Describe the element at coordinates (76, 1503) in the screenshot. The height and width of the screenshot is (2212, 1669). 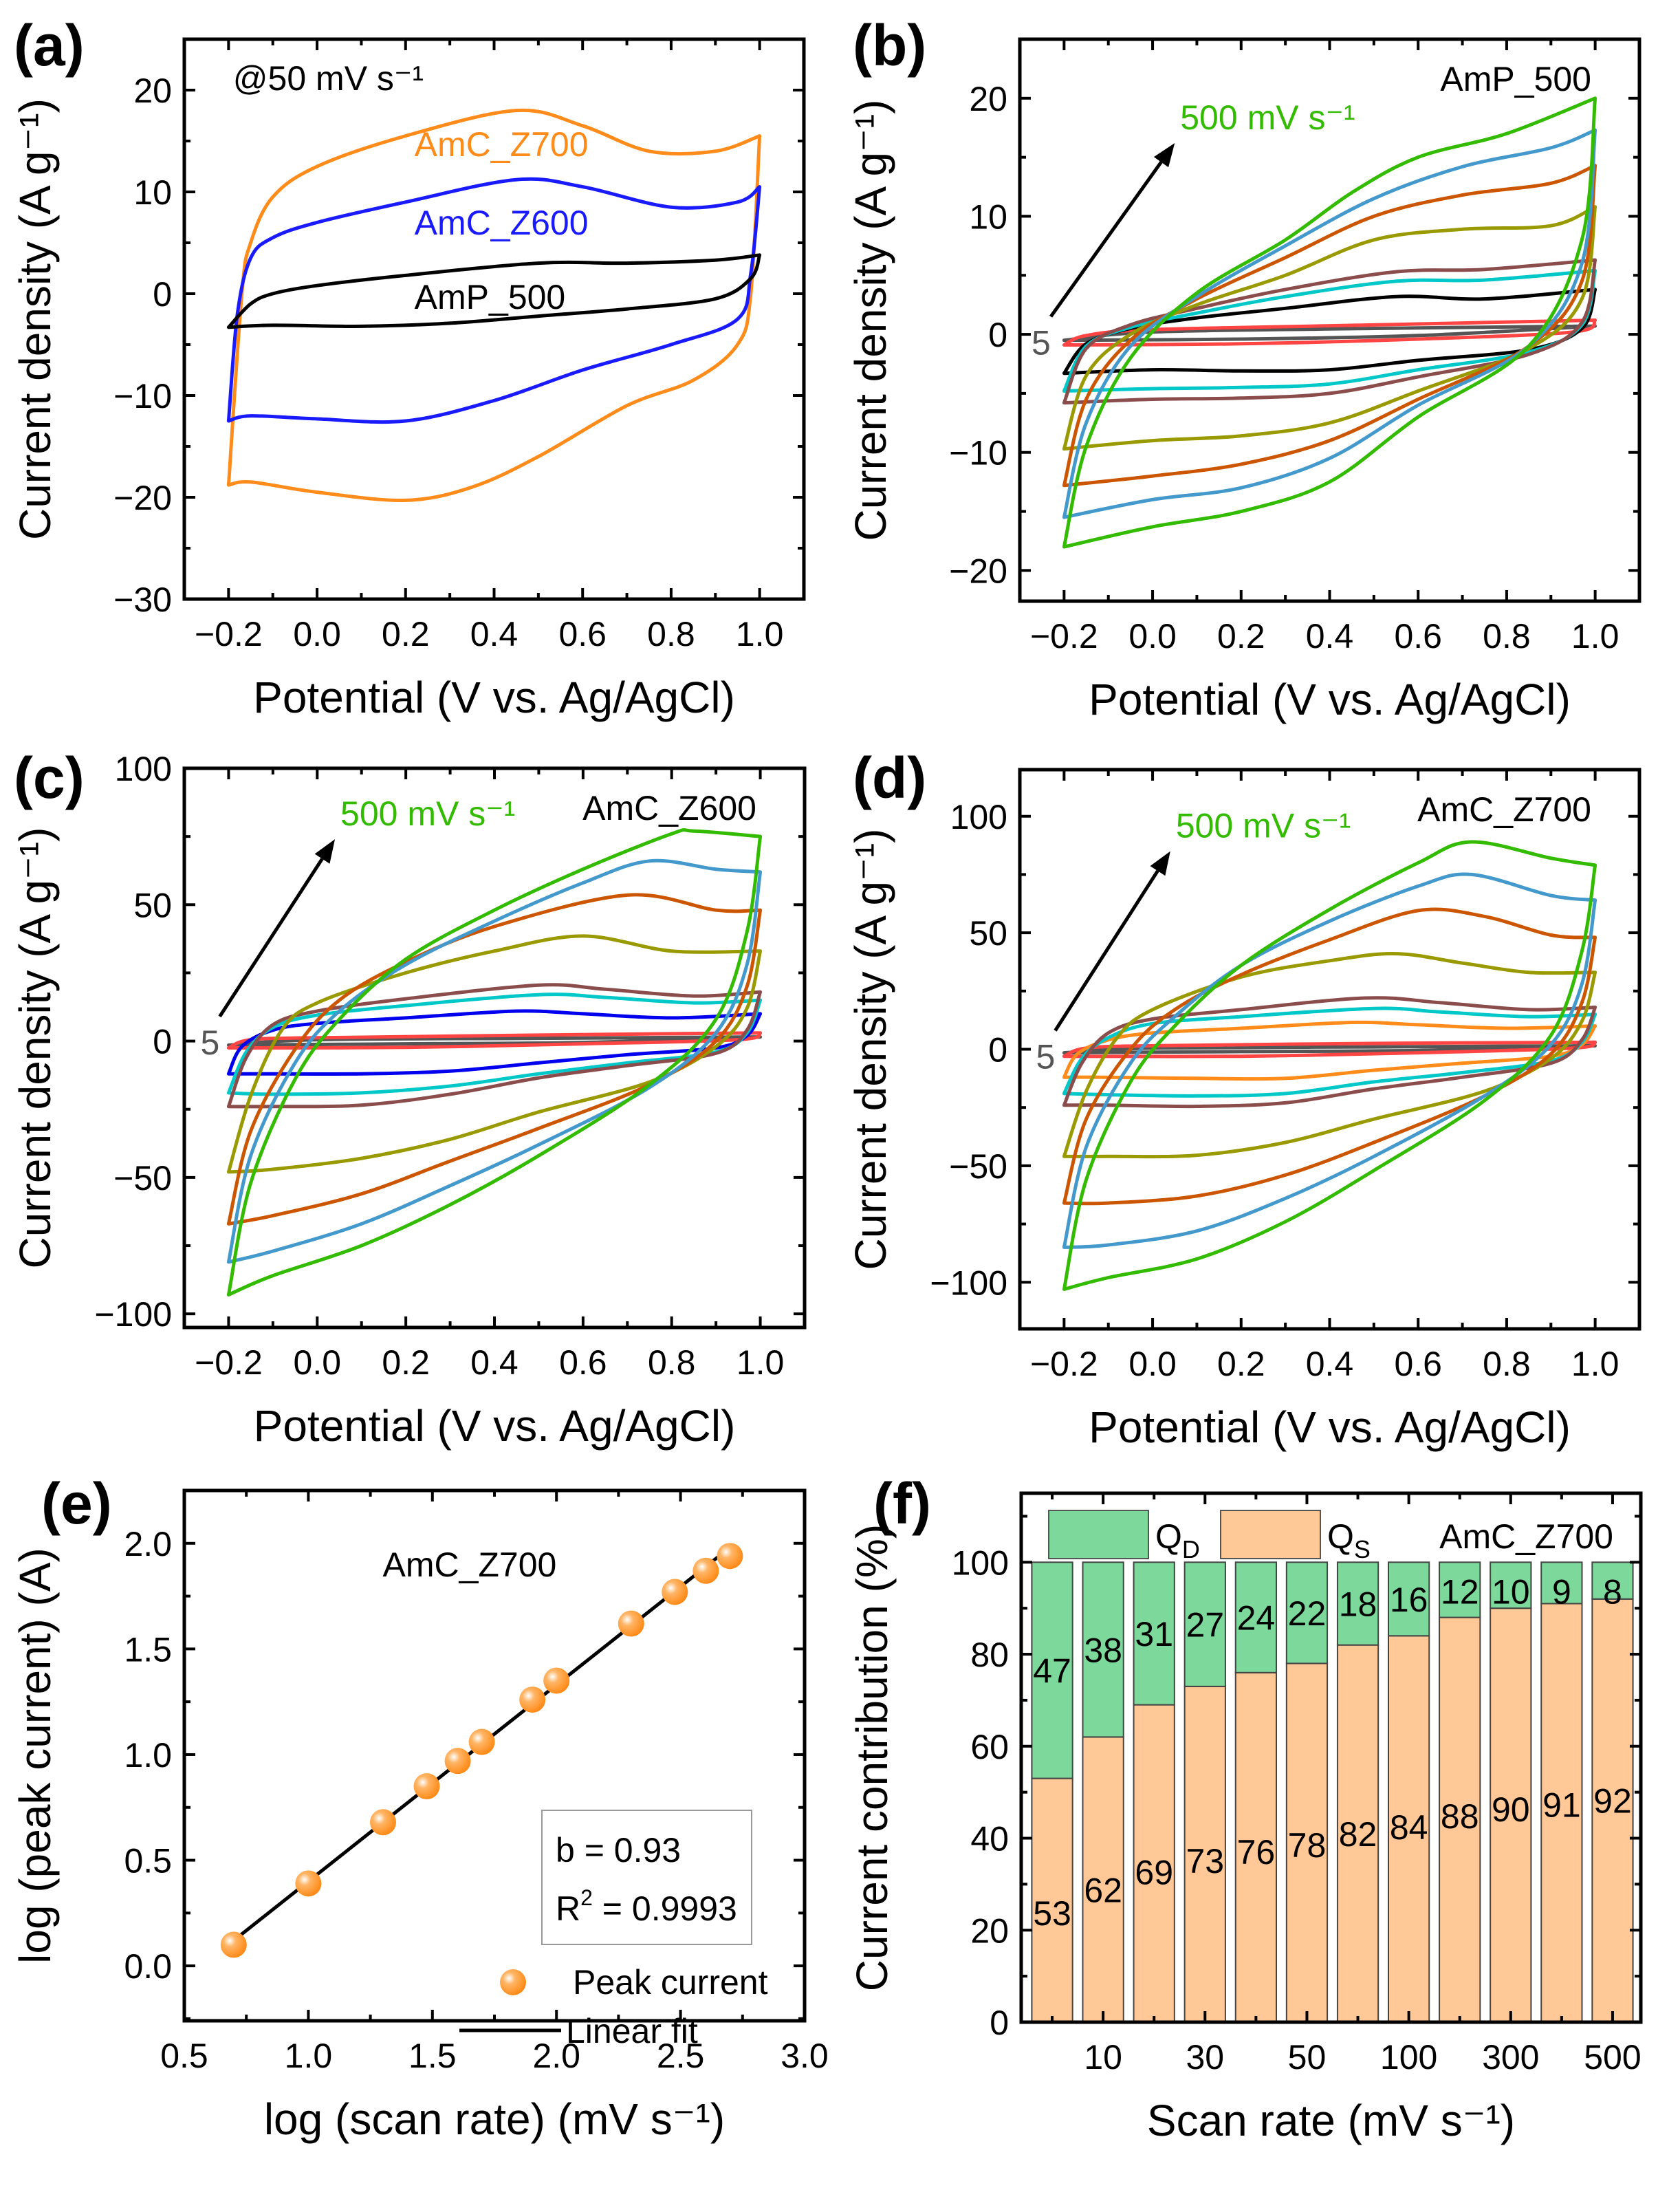
I see `panel-label-e: (e)` at that location.